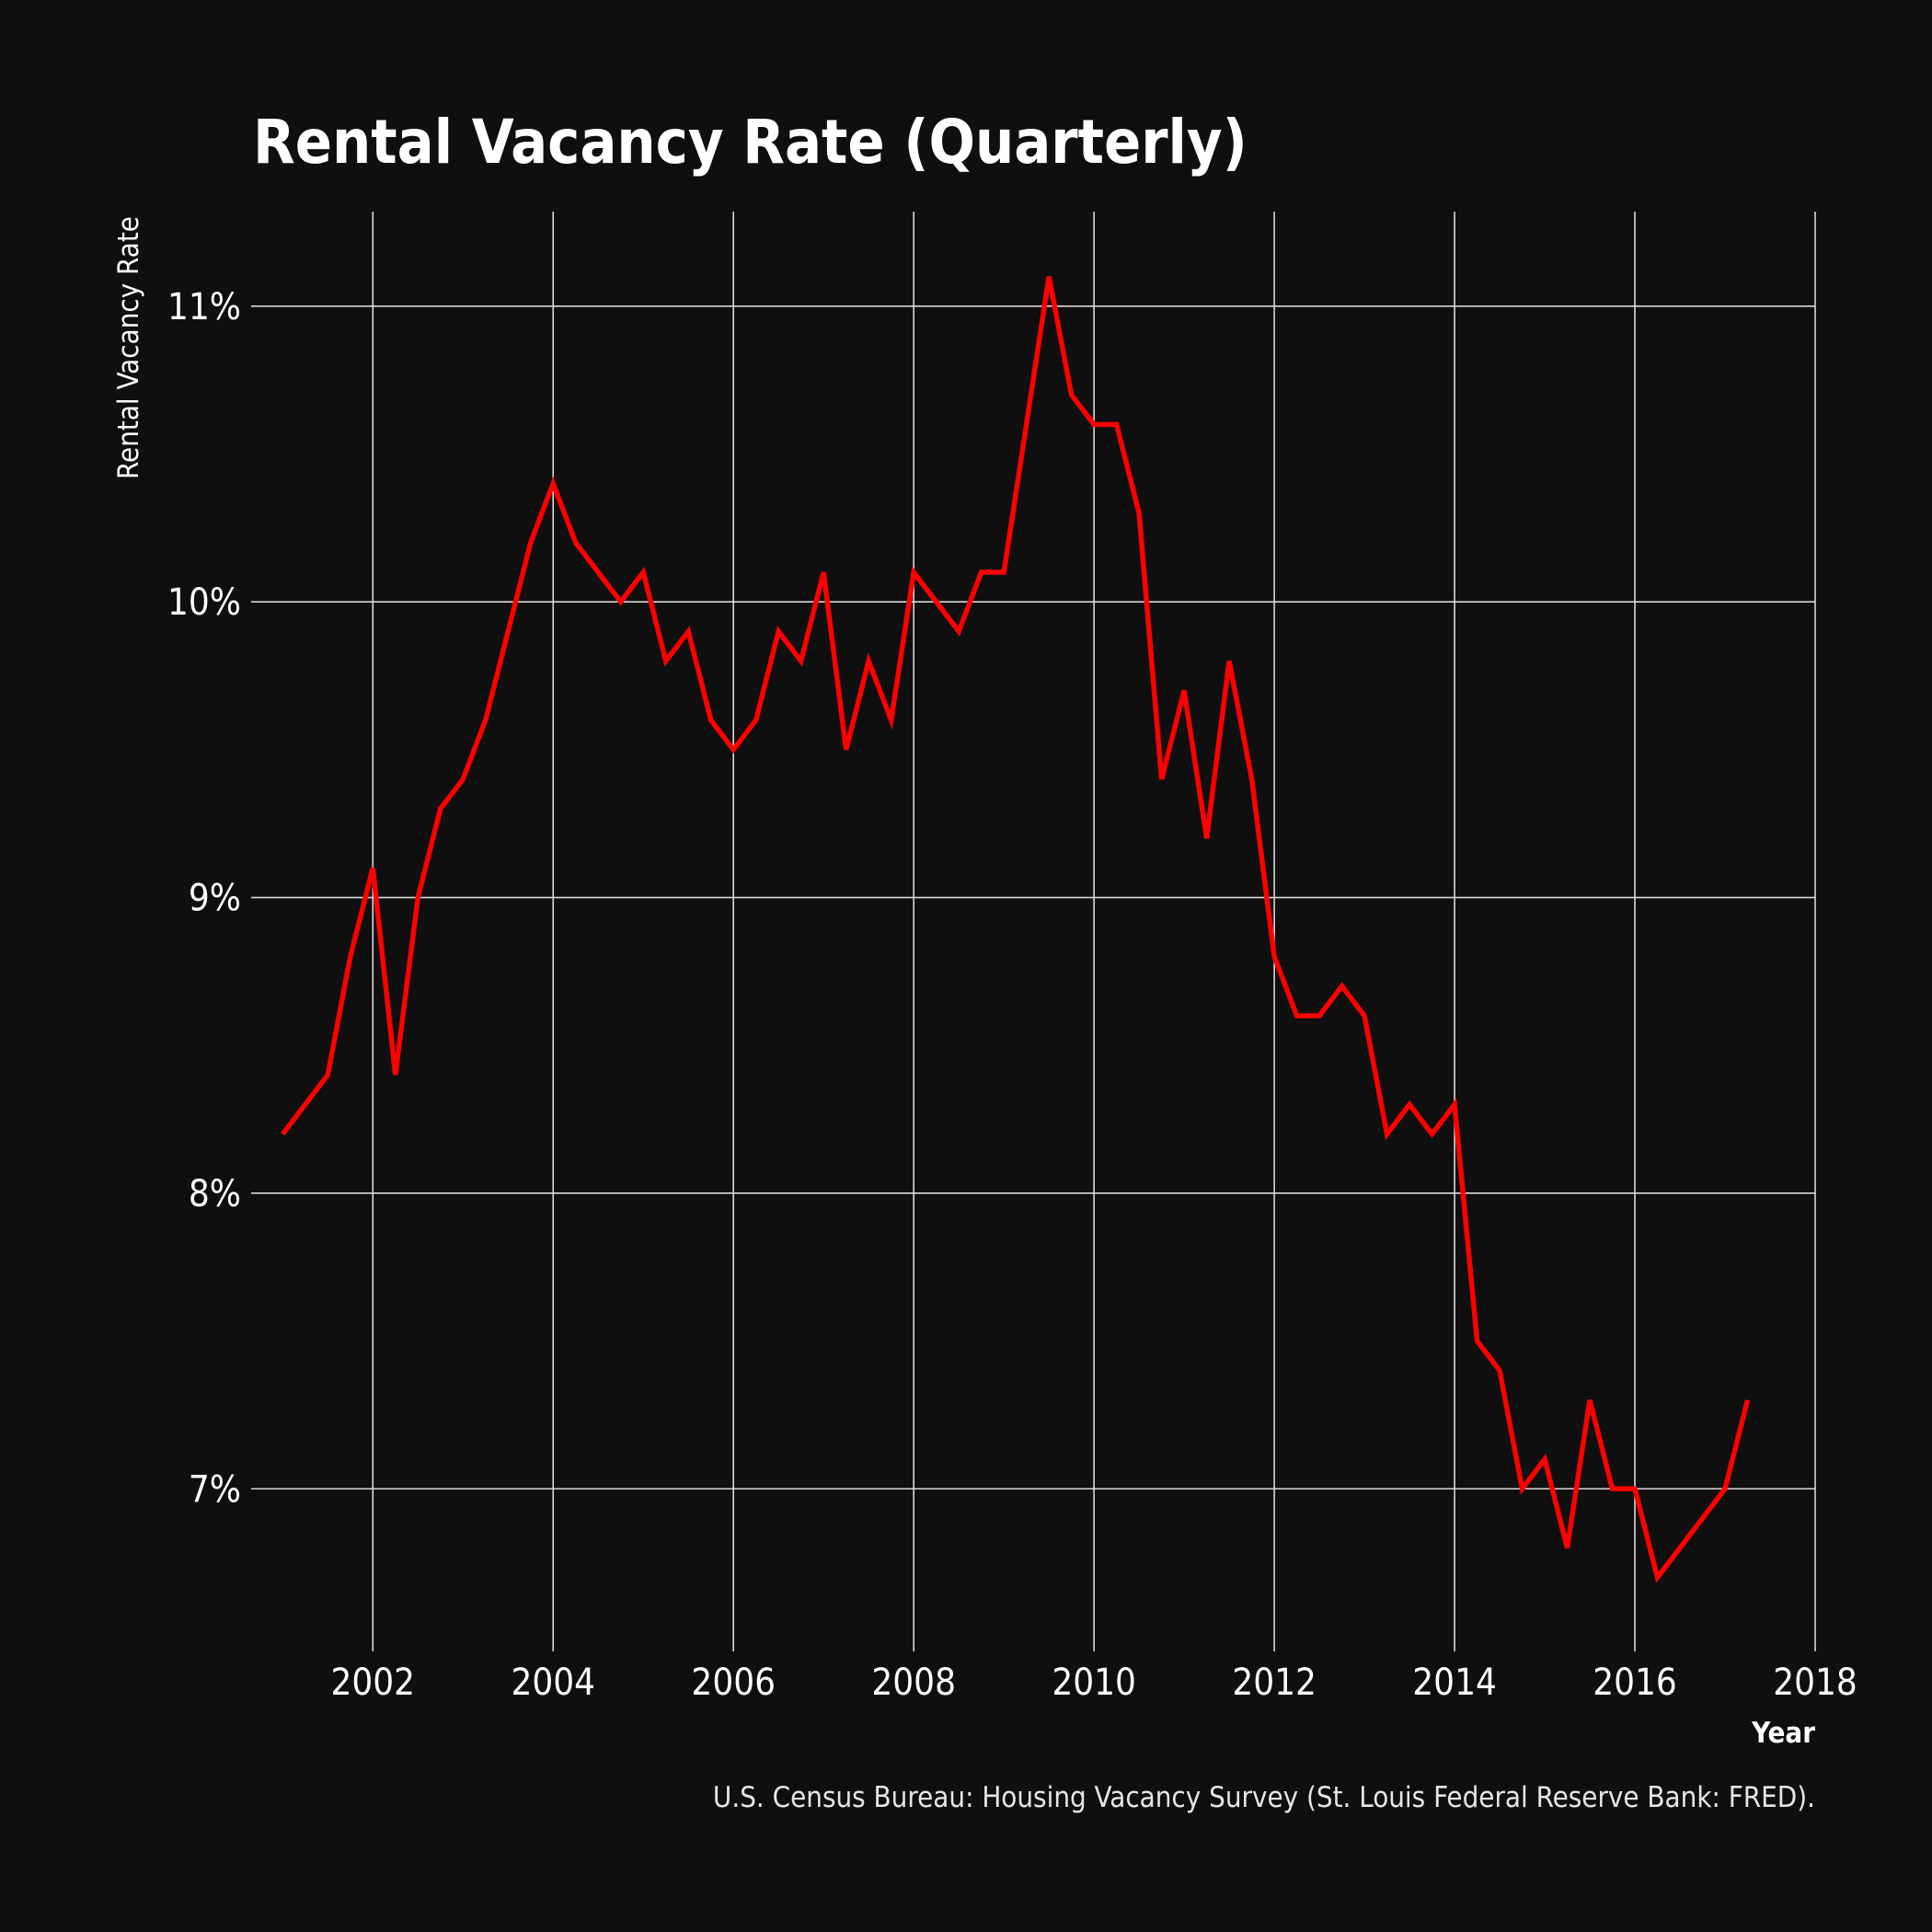  What do you see at coordinates (215, 1489) in the screenshot?
I see `y-tick-label: 7%` at bounding box center [215, 1489].